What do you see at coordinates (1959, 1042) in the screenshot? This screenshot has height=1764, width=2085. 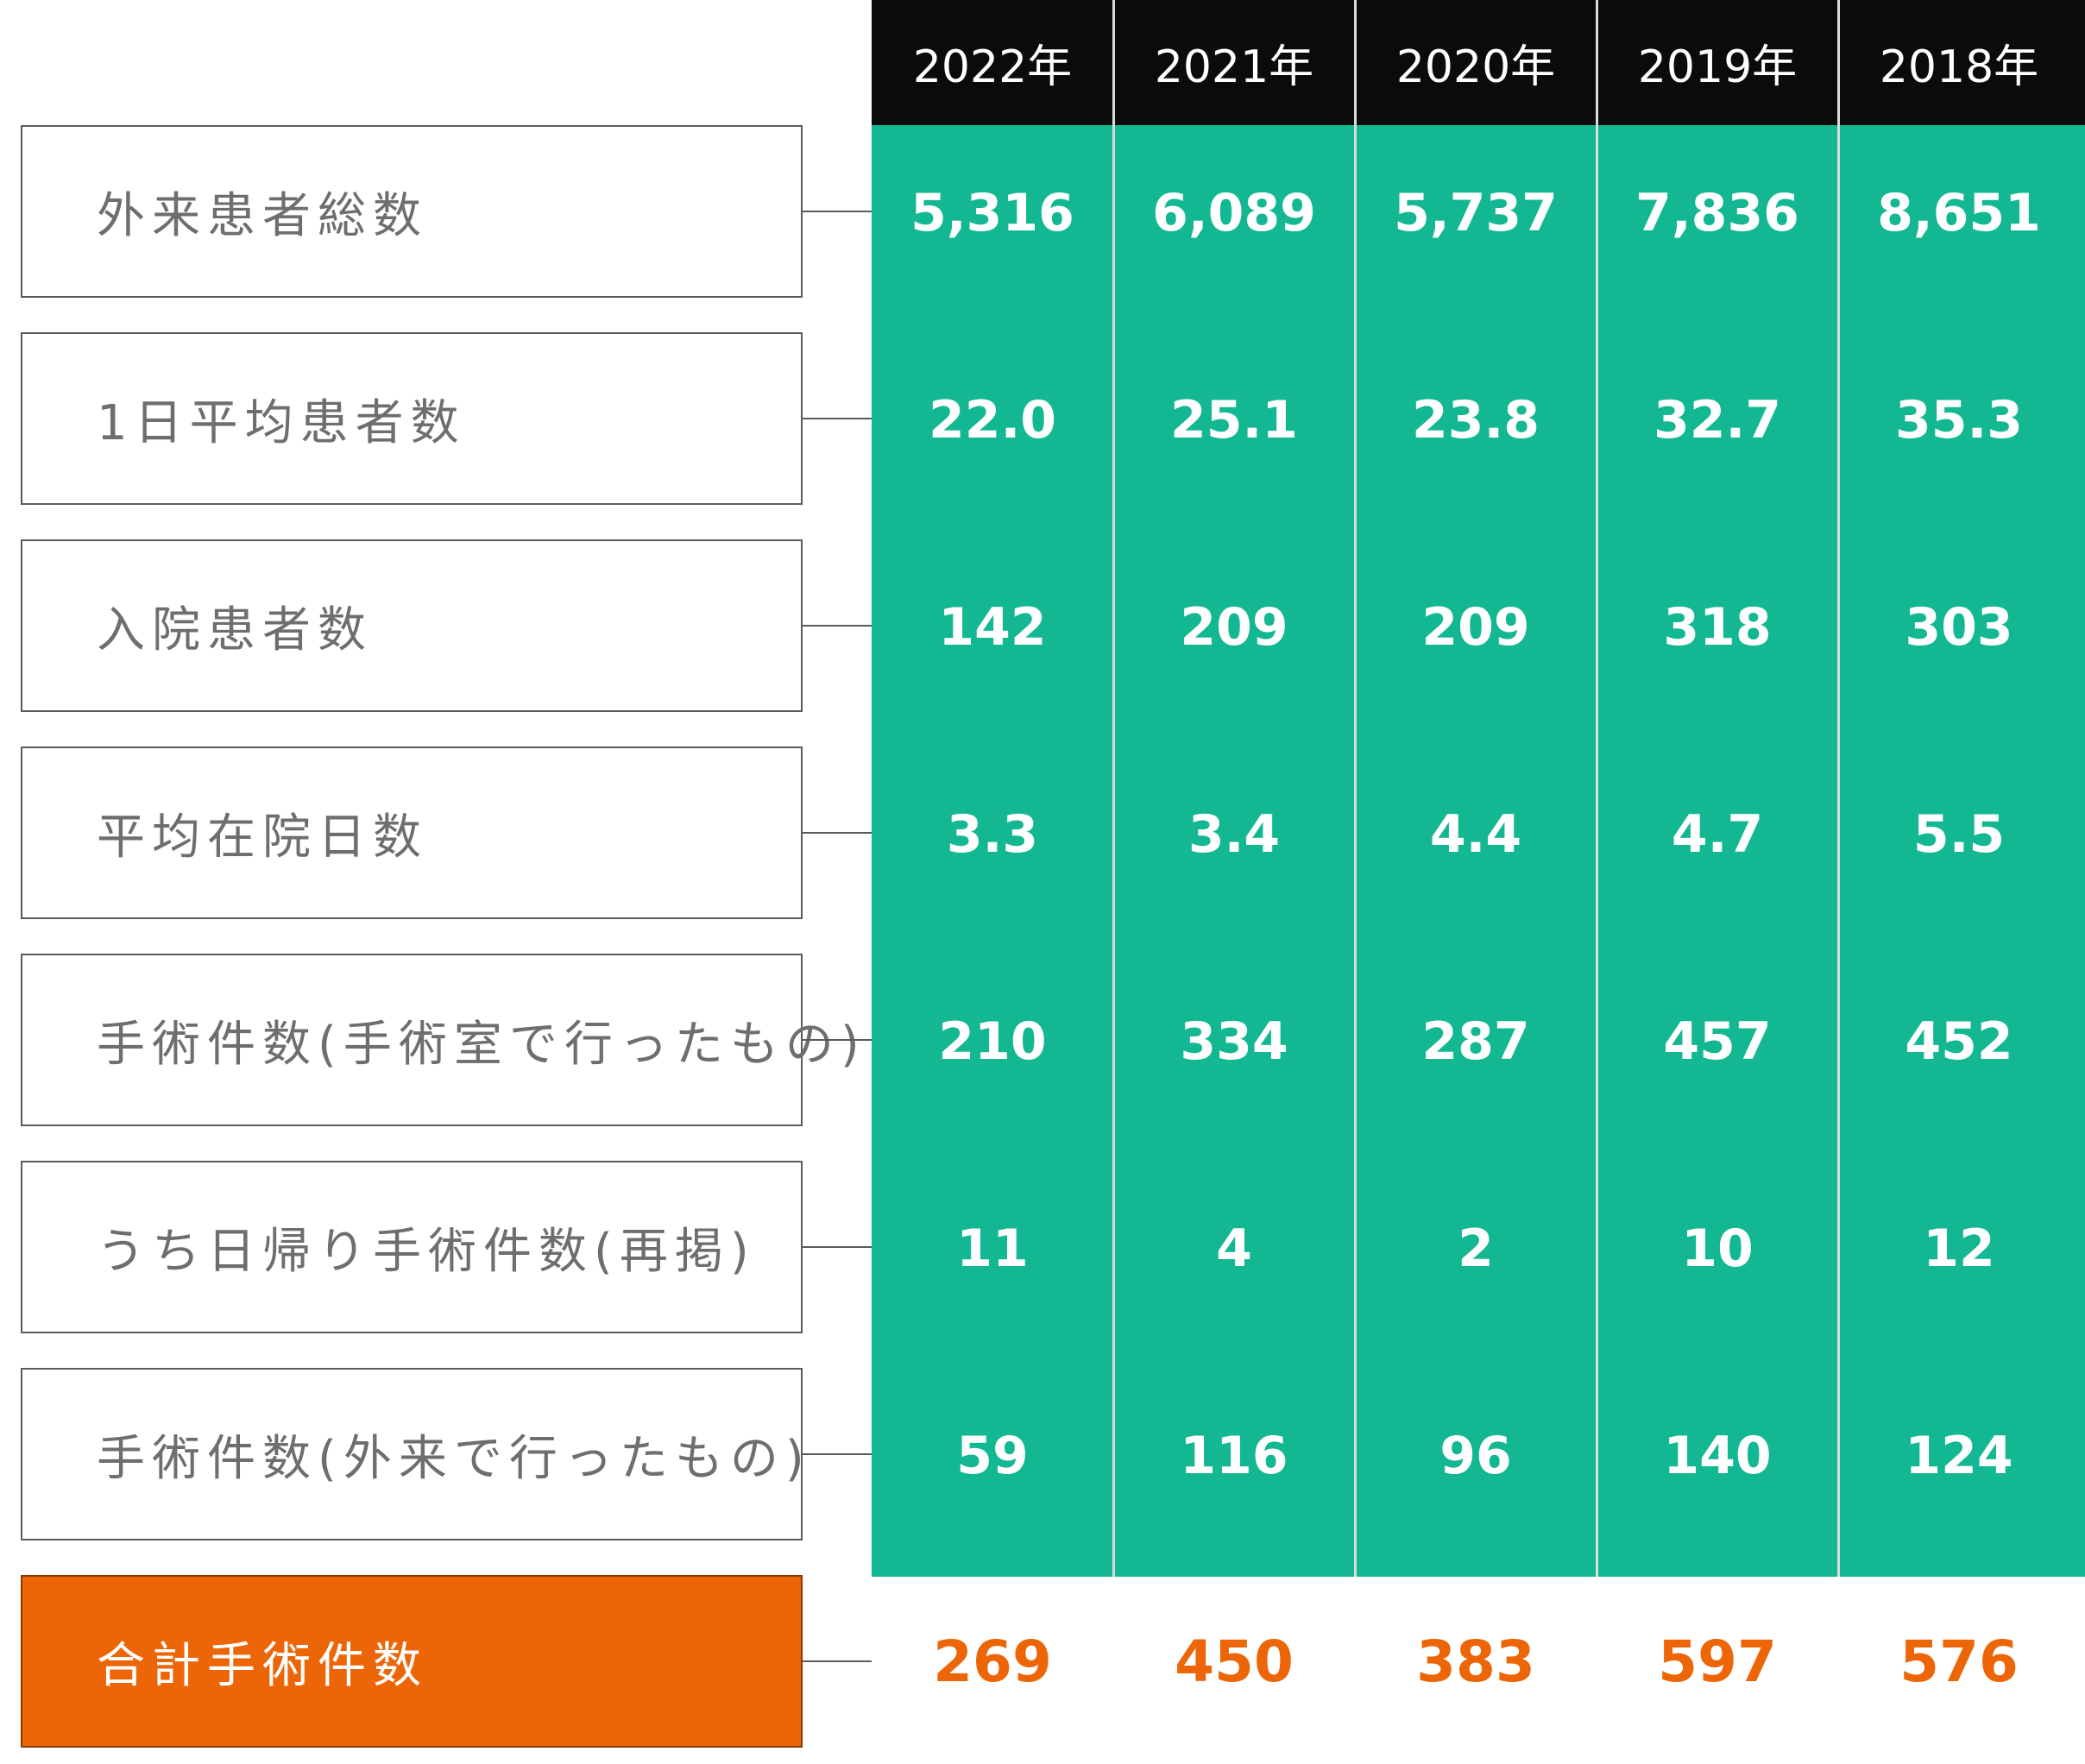 I see `value-cell: 452` at bounding box center [1959, 1042].